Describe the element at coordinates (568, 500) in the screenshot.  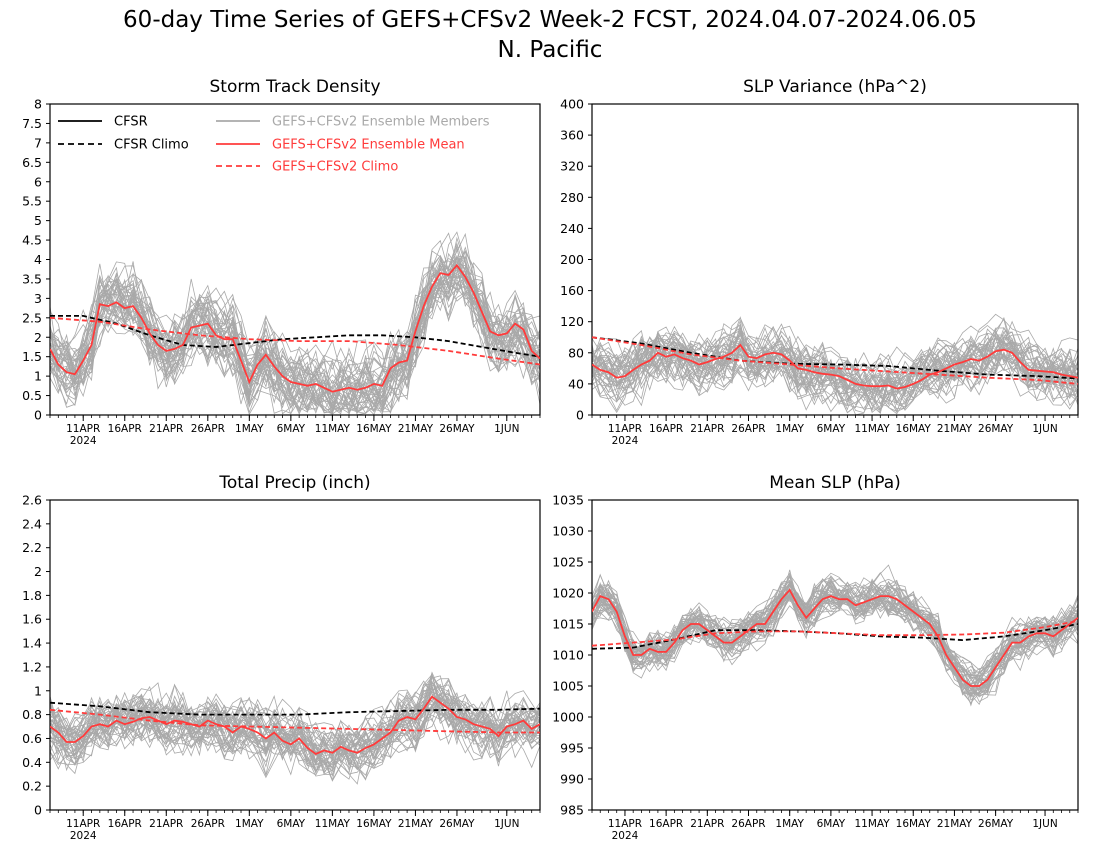
I see `y-tick-label: 1035` at that location.